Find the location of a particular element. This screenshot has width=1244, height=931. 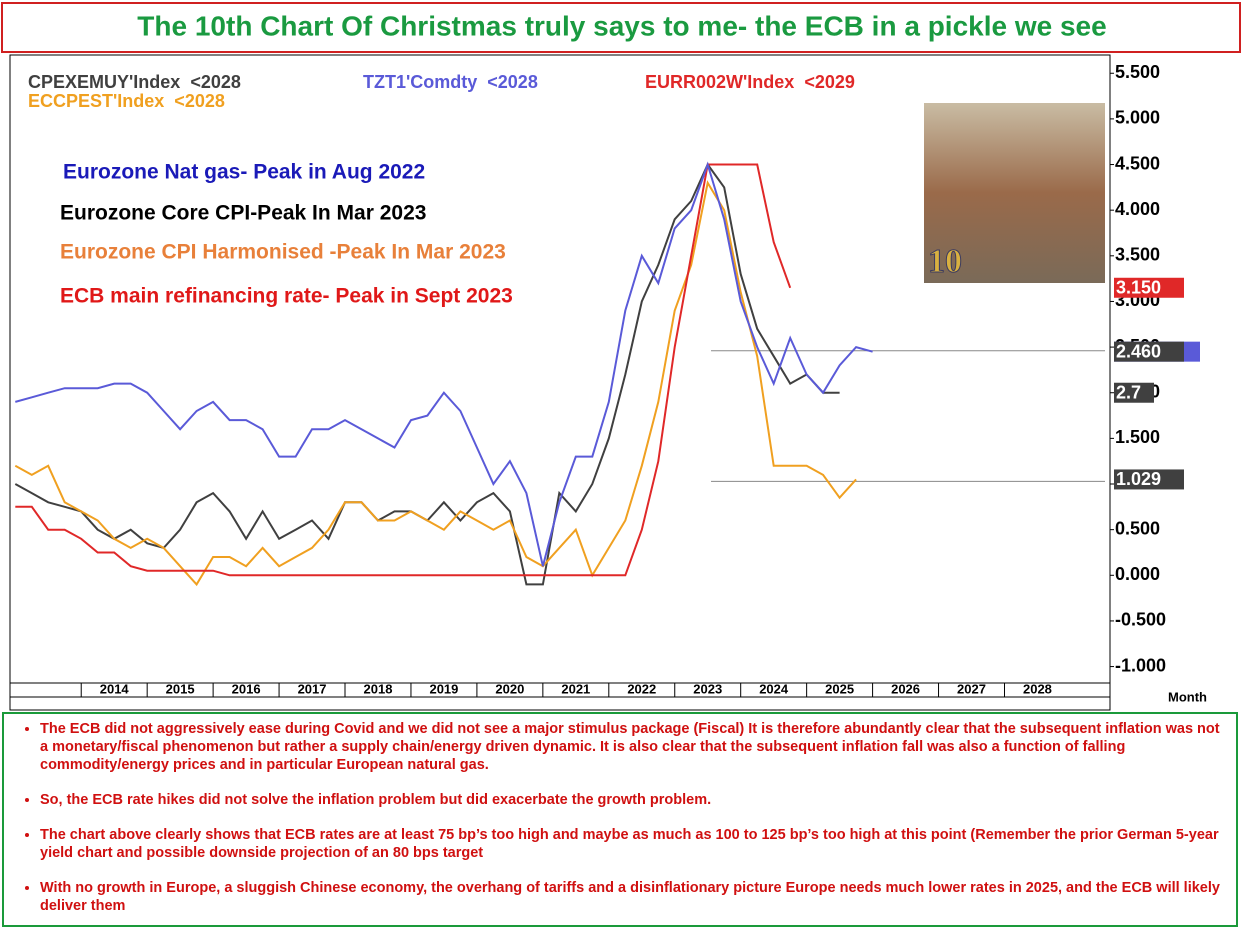

x-tick-label: 2020 is located at coordinates (509, 688).